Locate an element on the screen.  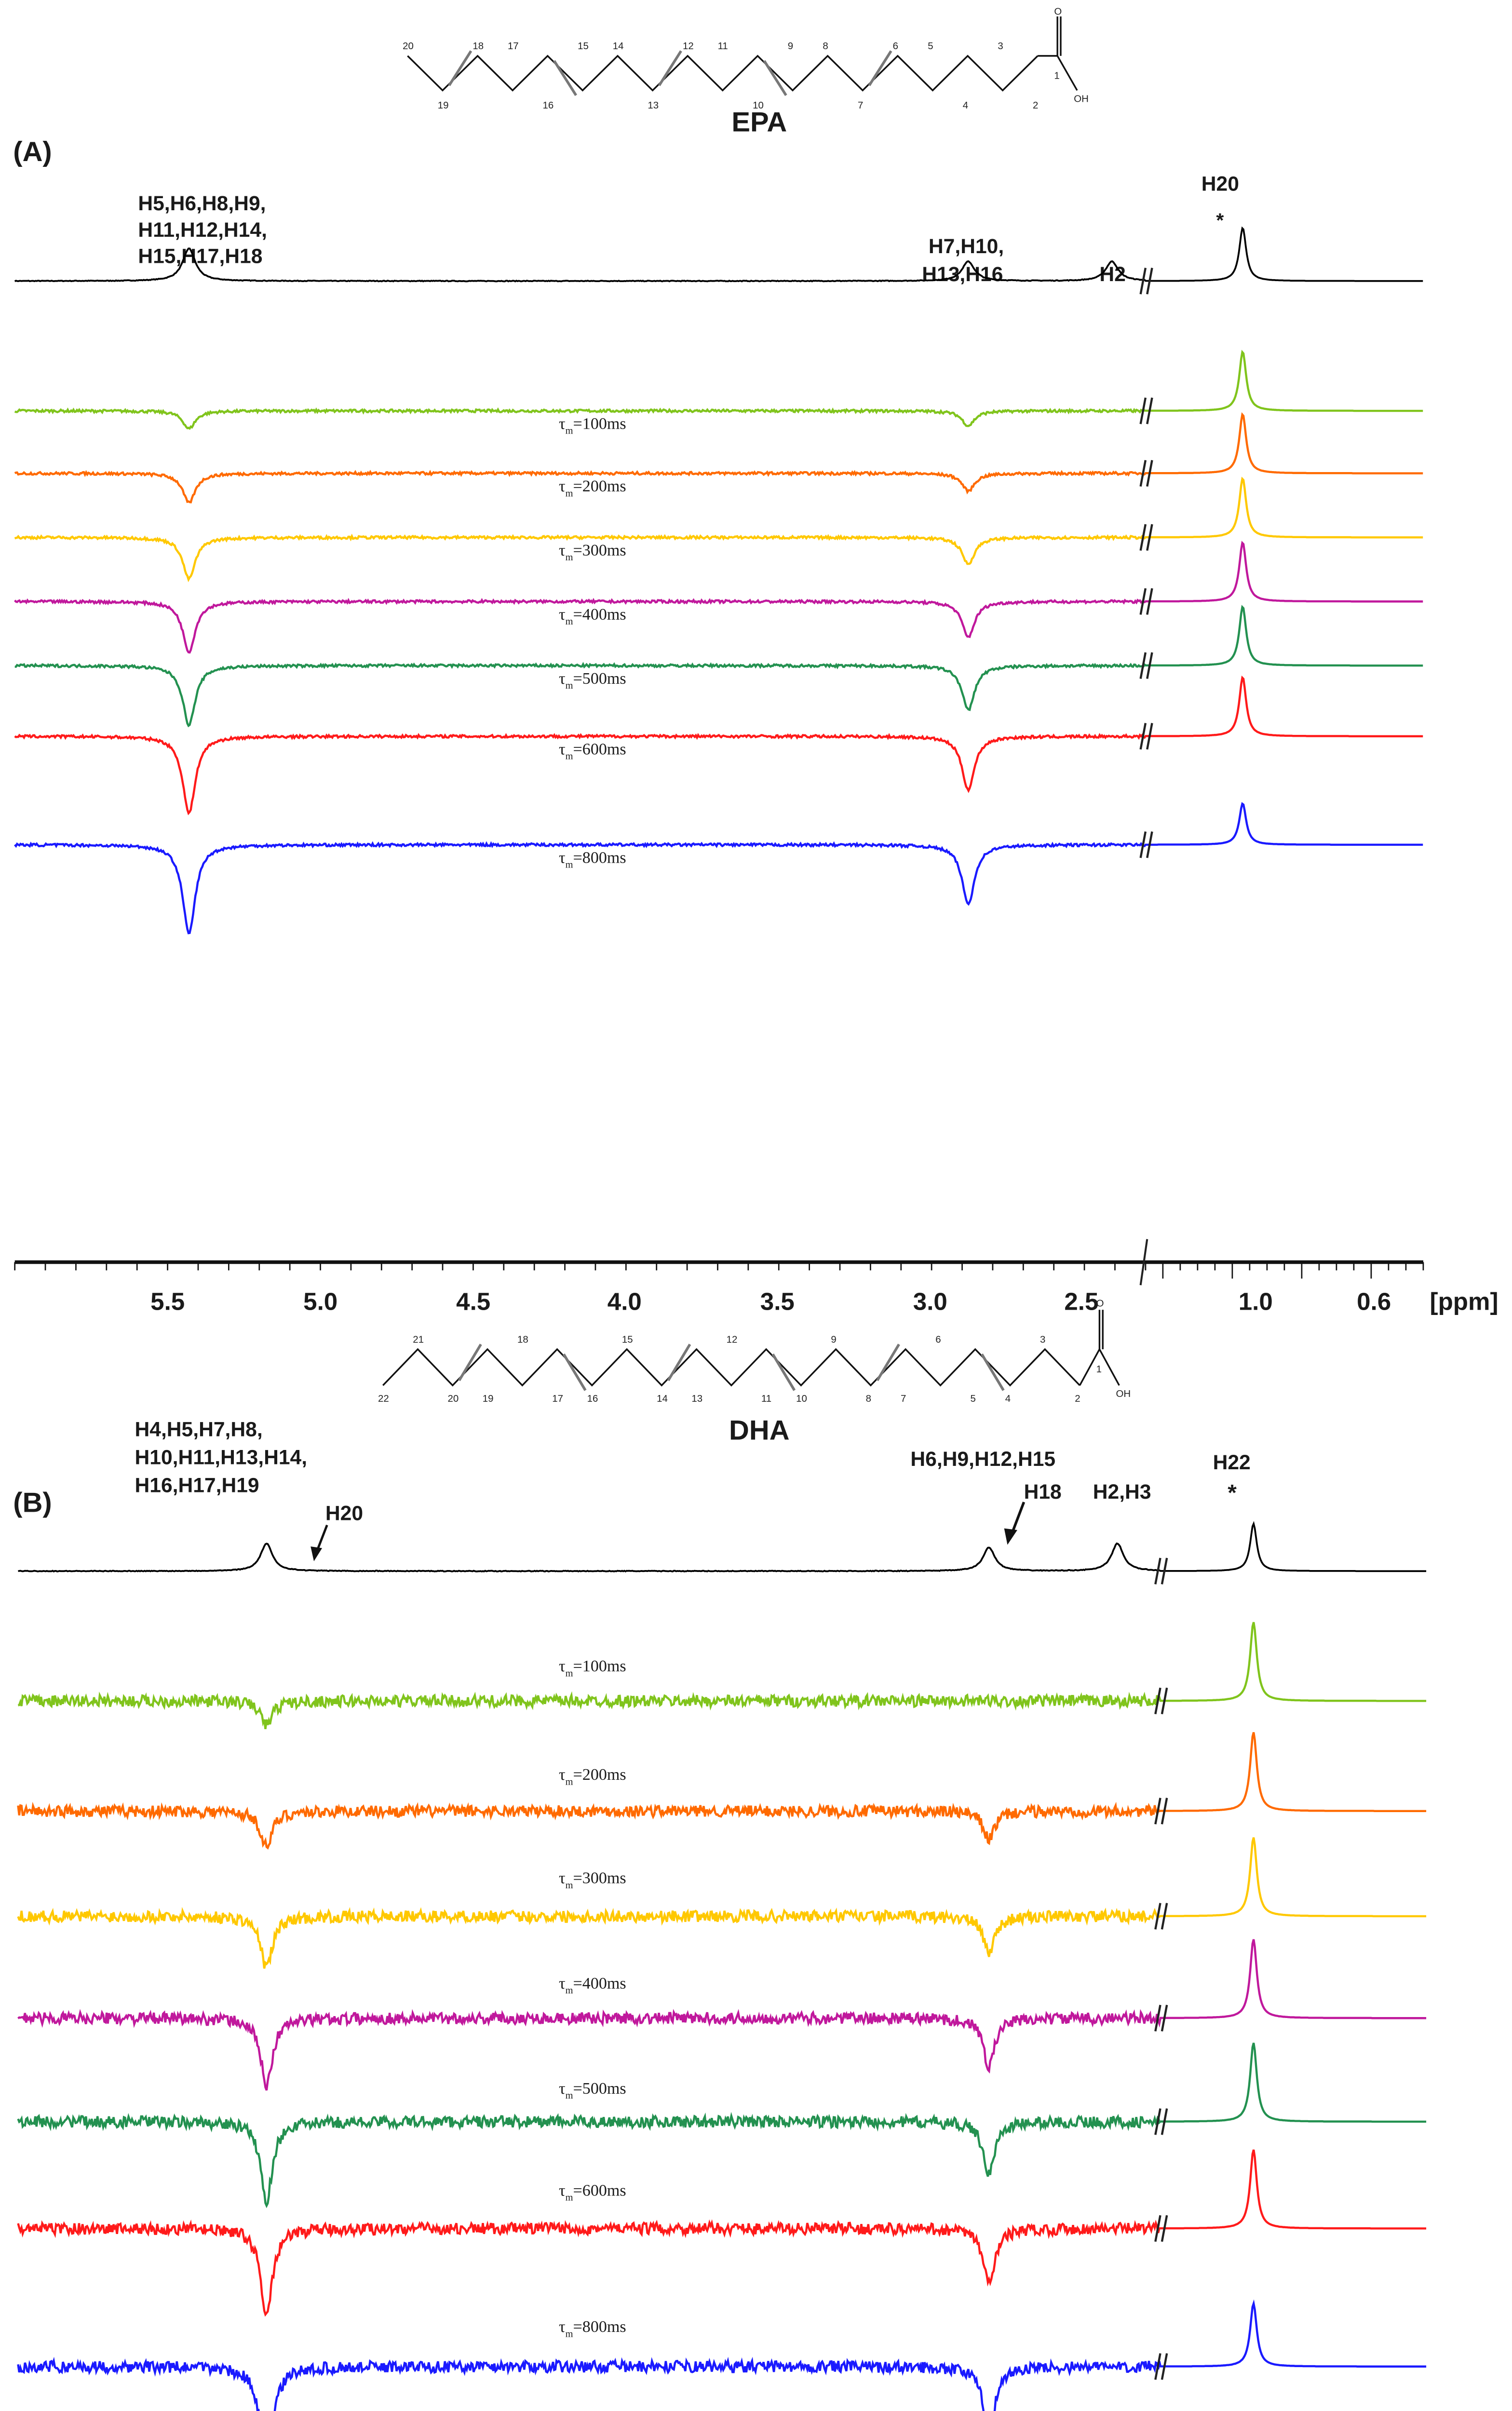
epa-x-axis is located at coordinates (719, 1262).